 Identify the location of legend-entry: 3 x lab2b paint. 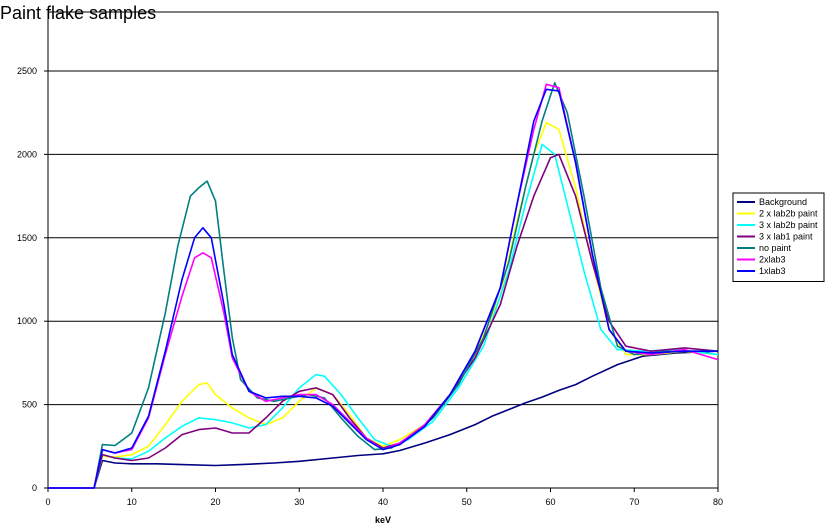
(788, 225).